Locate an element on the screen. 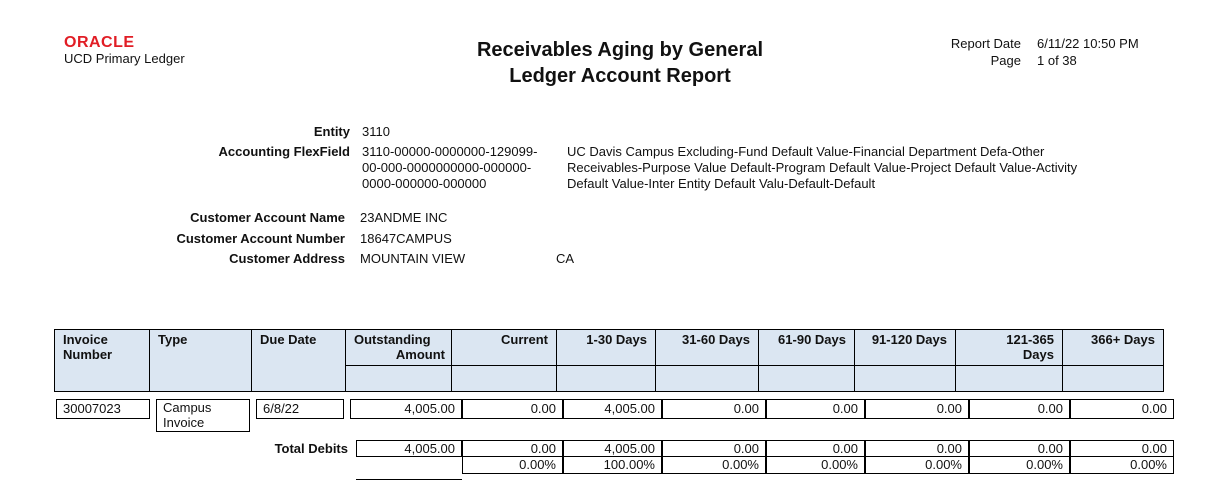  cell-61-90: 0.00 is located at coordinates (815, 409).